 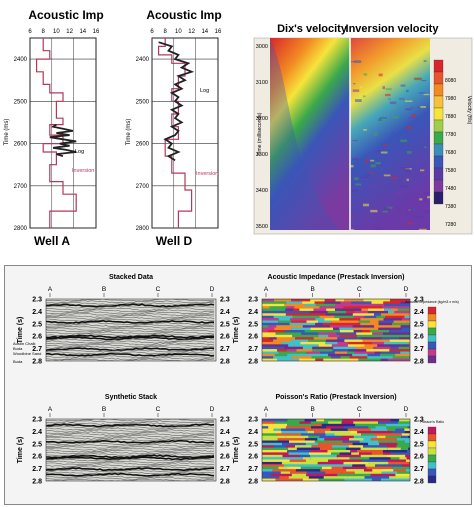 What do you see at coordinates (183, 15) in the screenshot?
I see `well-d-title: Acoustic Imp` at bounding box center [183, 15].